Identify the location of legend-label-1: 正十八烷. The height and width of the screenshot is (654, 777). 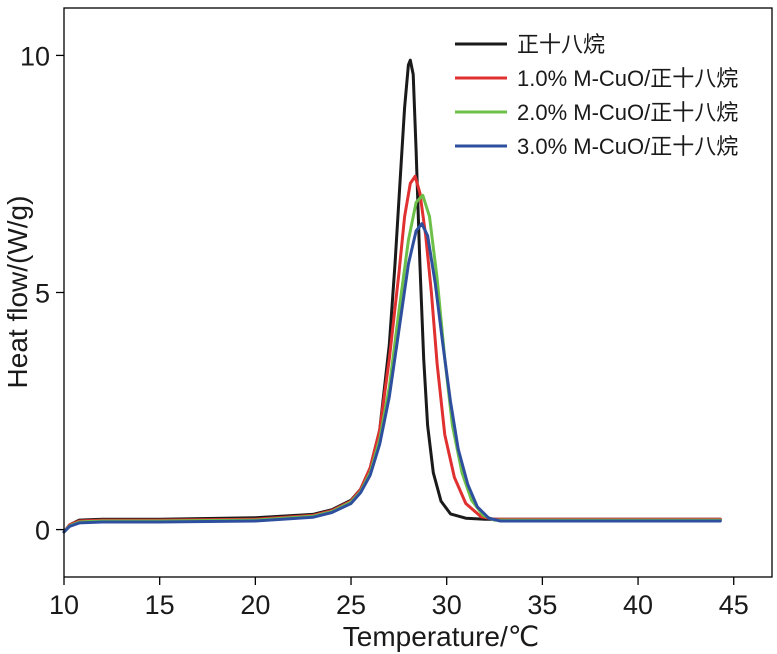
(561, 44).